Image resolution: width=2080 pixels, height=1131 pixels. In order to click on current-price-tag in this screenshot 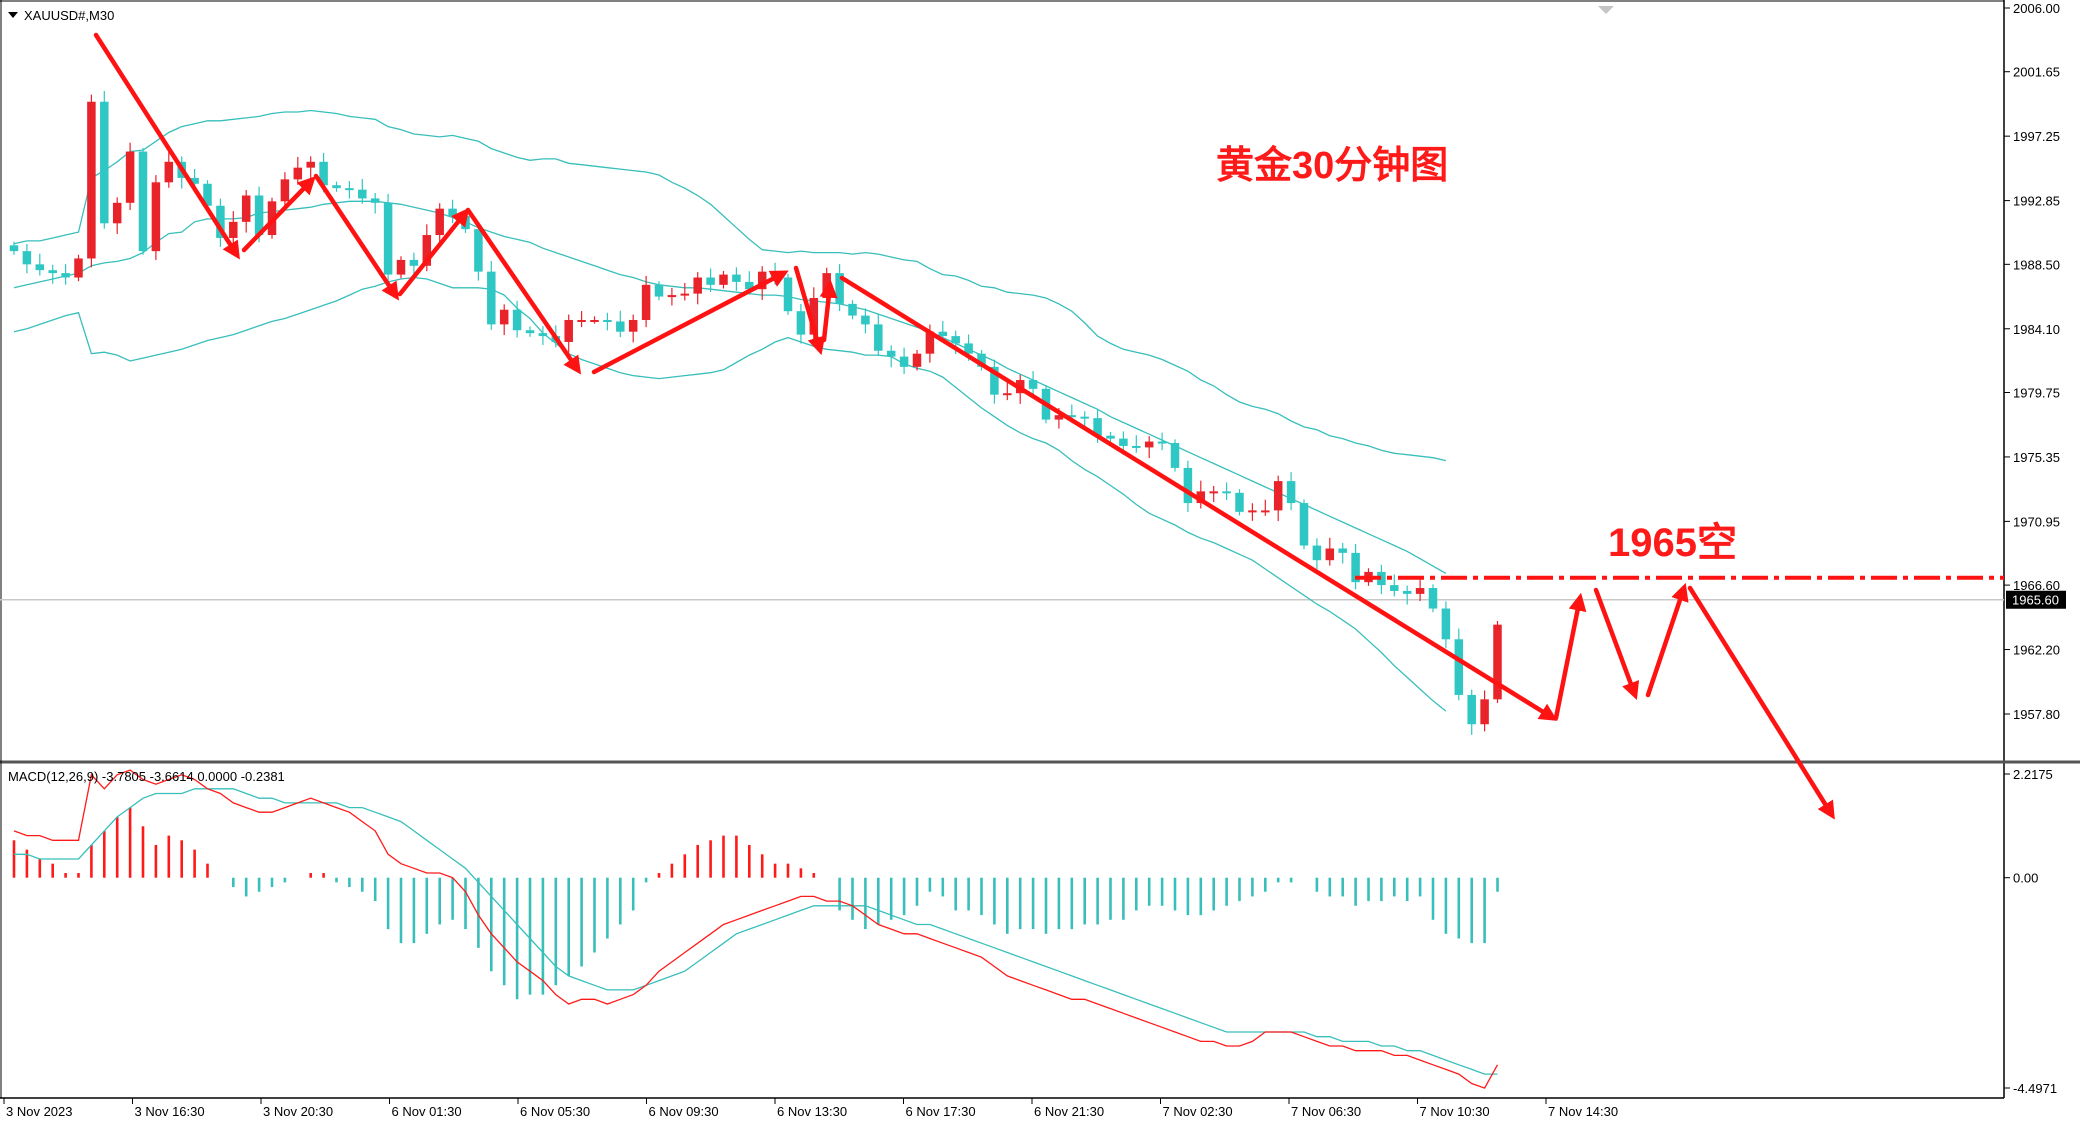, I will do `click(2036, 599)`.